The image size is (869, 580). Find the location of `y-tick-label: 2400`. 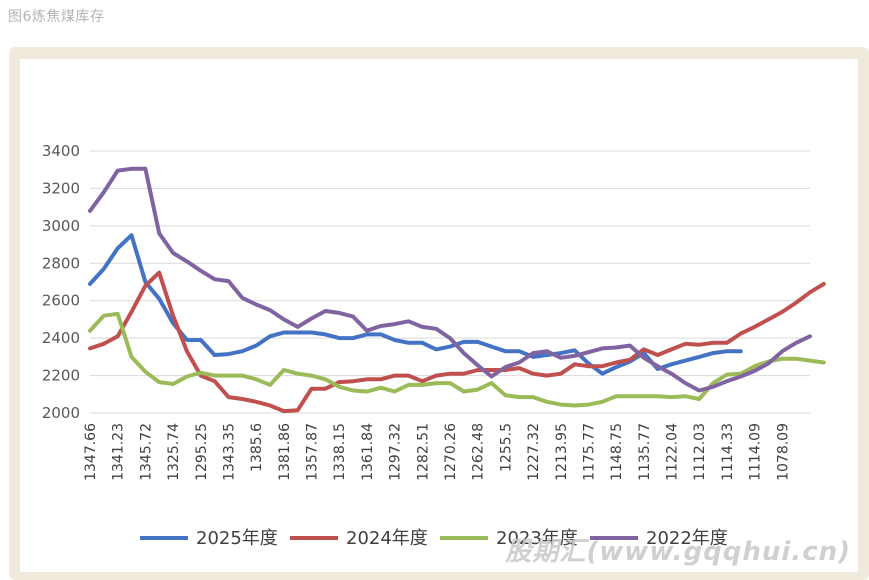

y-tick-label: 2400 is located at coordinates (61, 338).